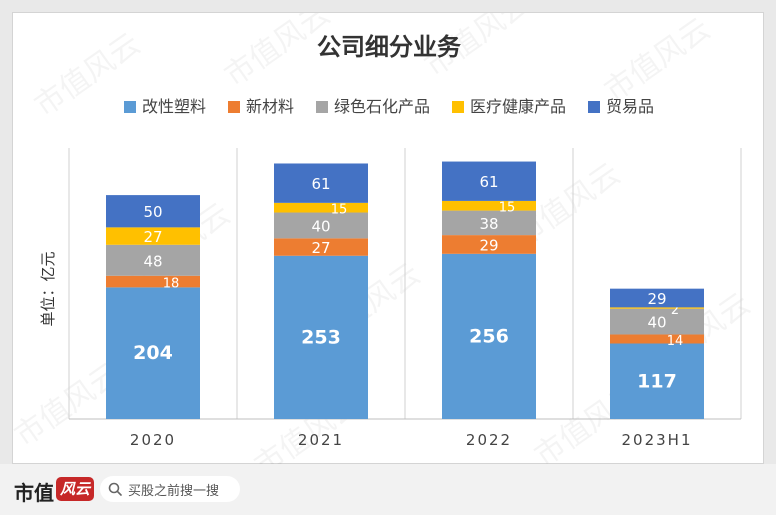  What do you see at coordinates (675, 310) in the screenshot?
I see `data-label: 2` at bounding box center [675, 310].